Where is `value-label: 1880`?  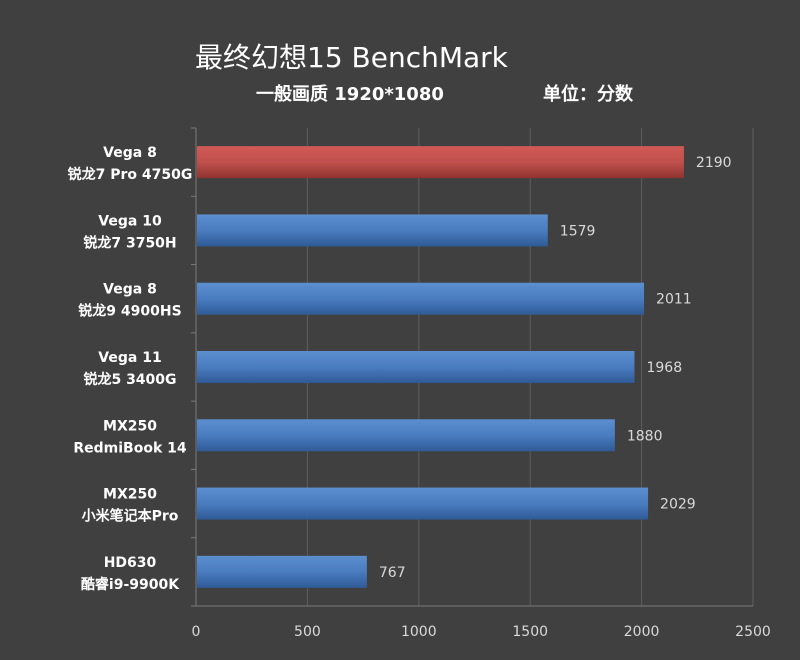 value-label: 1880 is located at coordinates (645, 436).